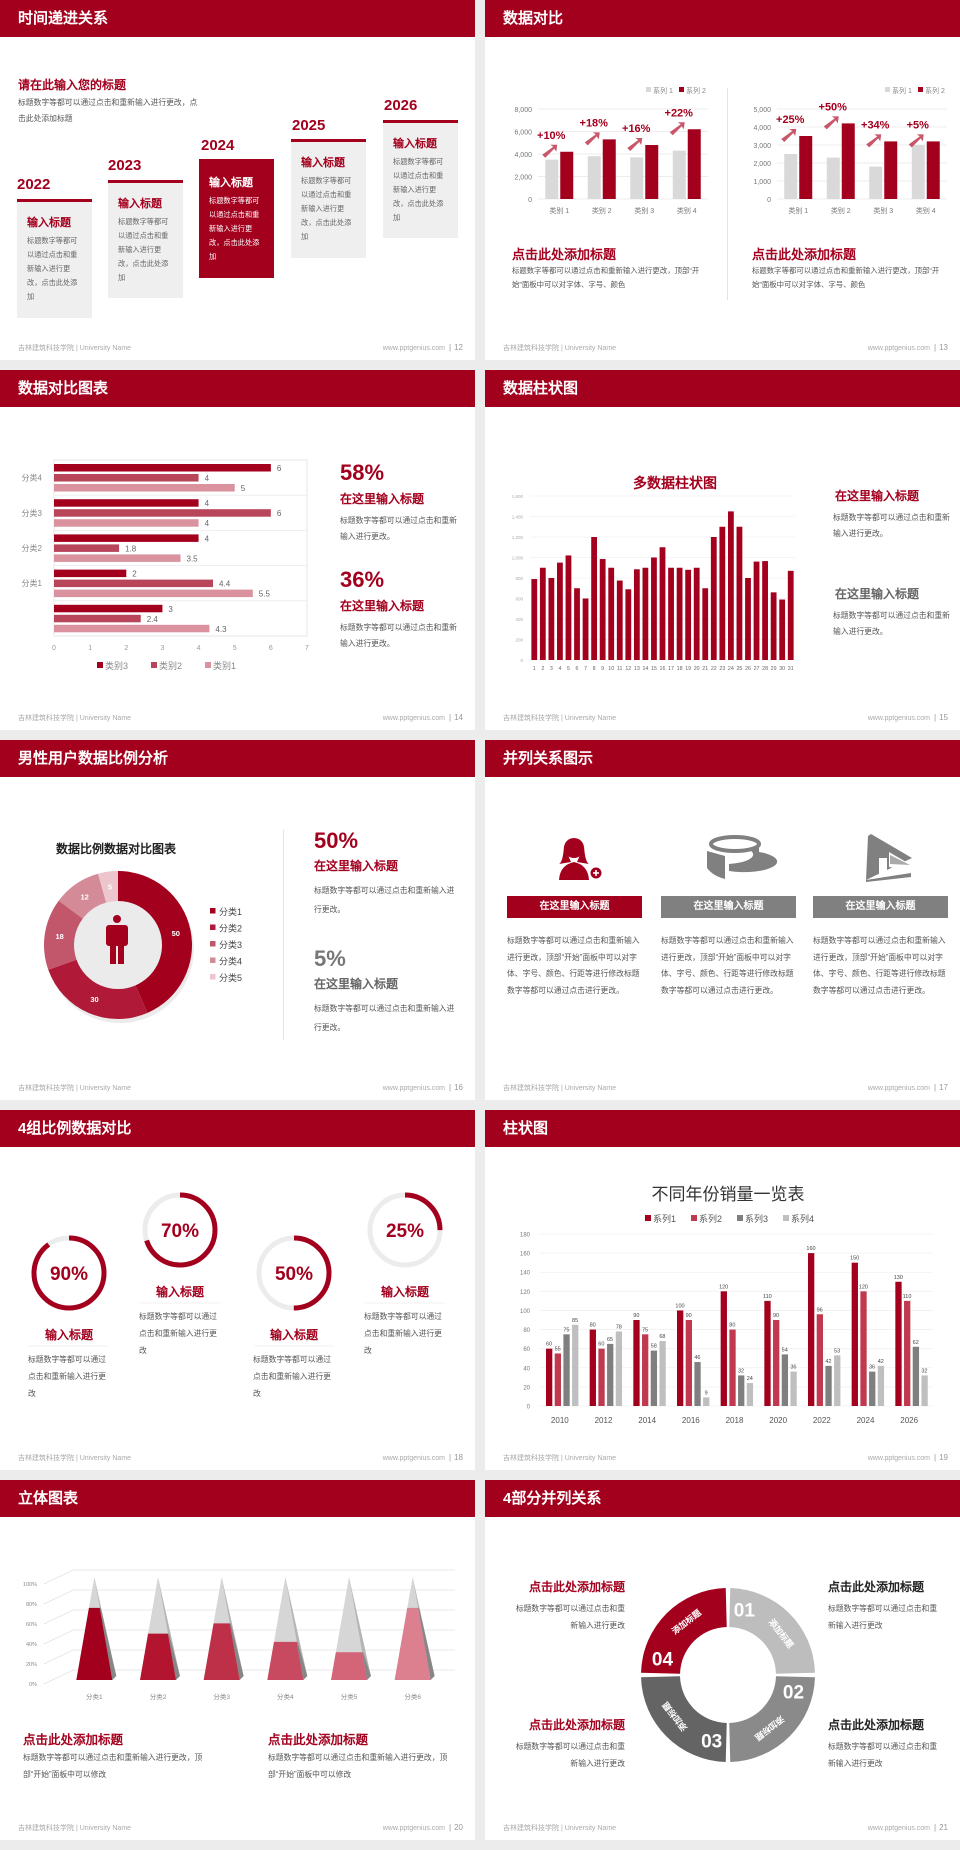 The height and width of the screenshot is (1850, 960). I want to click on slide-title: 时间递进关系, so click(237, 18).